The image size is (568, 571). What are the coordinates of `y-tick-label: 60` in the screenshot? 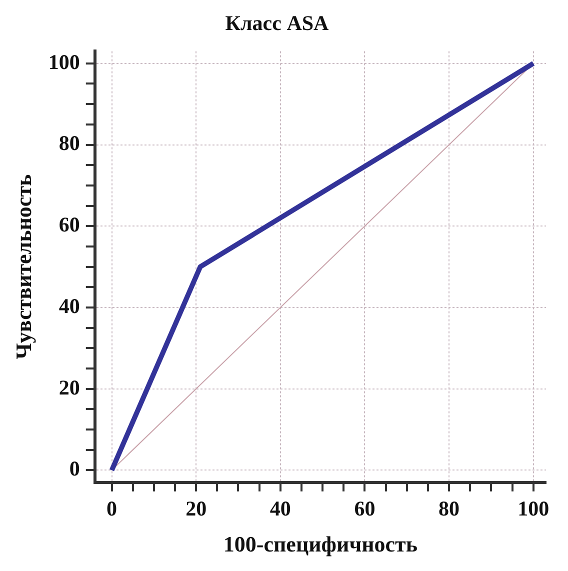 It's located at (69, 224).